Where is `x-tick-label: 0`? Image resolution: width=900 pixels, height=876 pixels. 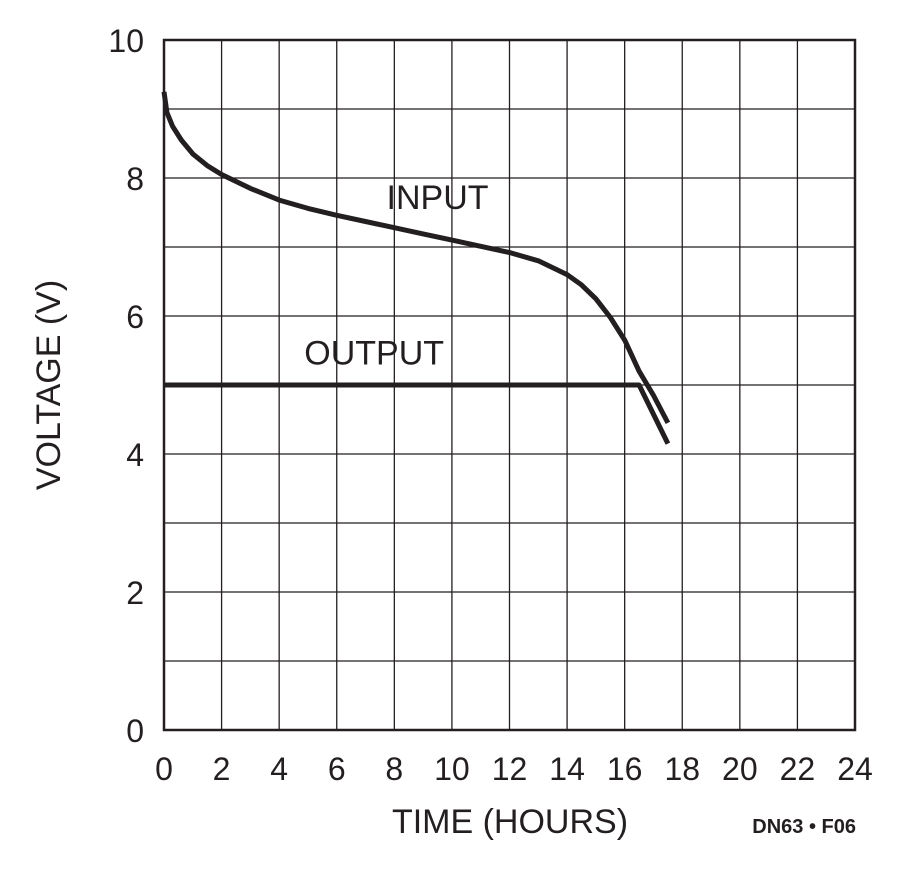
x-tick-label: 0 is located at coordinates (164, 769).